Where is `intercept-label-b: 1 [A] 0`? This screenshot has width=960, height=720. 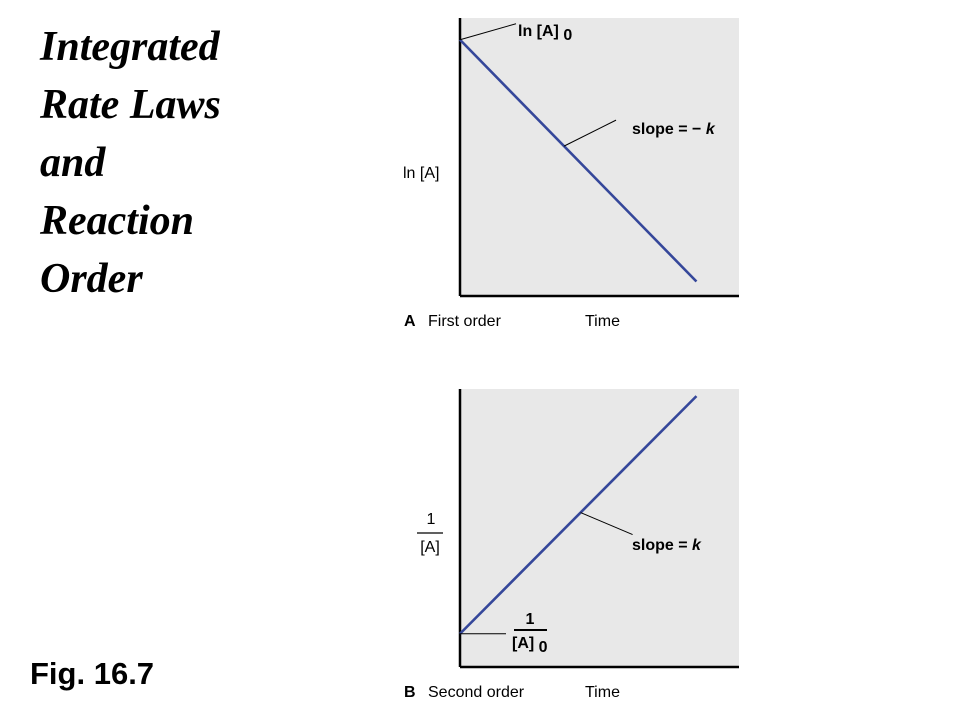
intercept-label-b: 1 [A] 0 is located at coordinates (530, 633).